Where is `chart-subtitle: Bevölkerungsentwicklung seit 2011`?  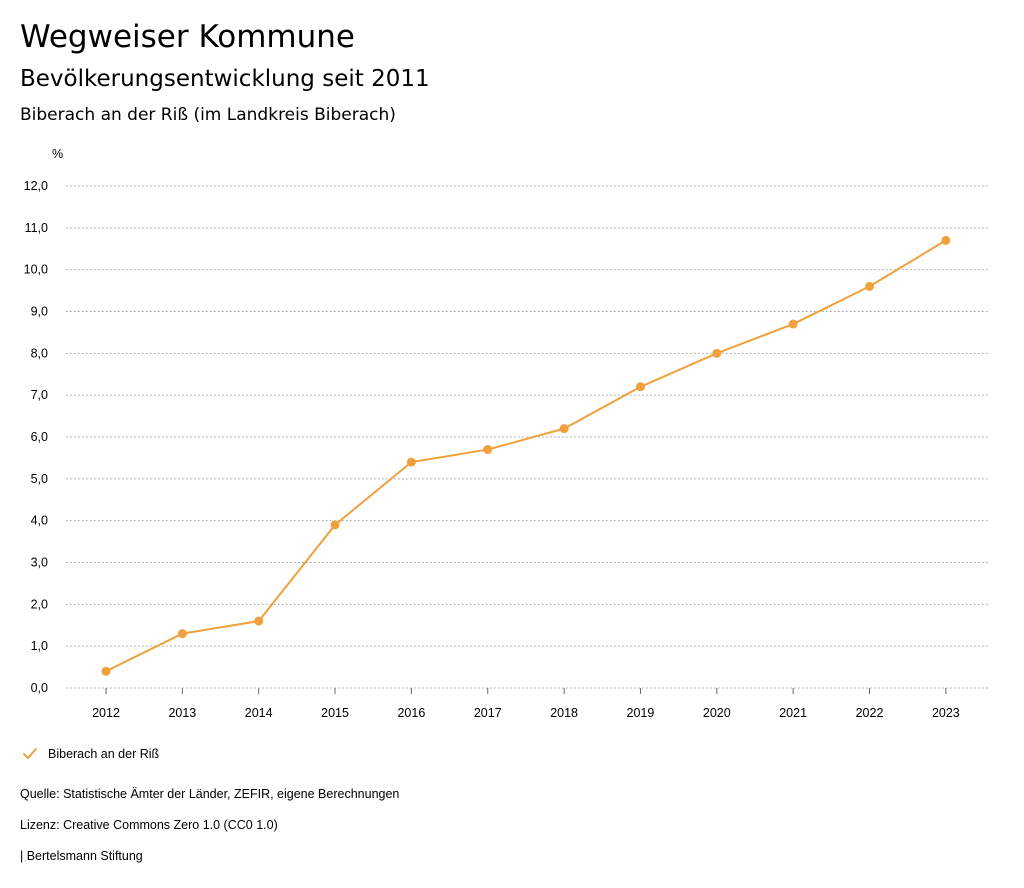
chart-subtitle: Bevölkerungsentwicklung seit 2011 is located at coordinates (225, 79).